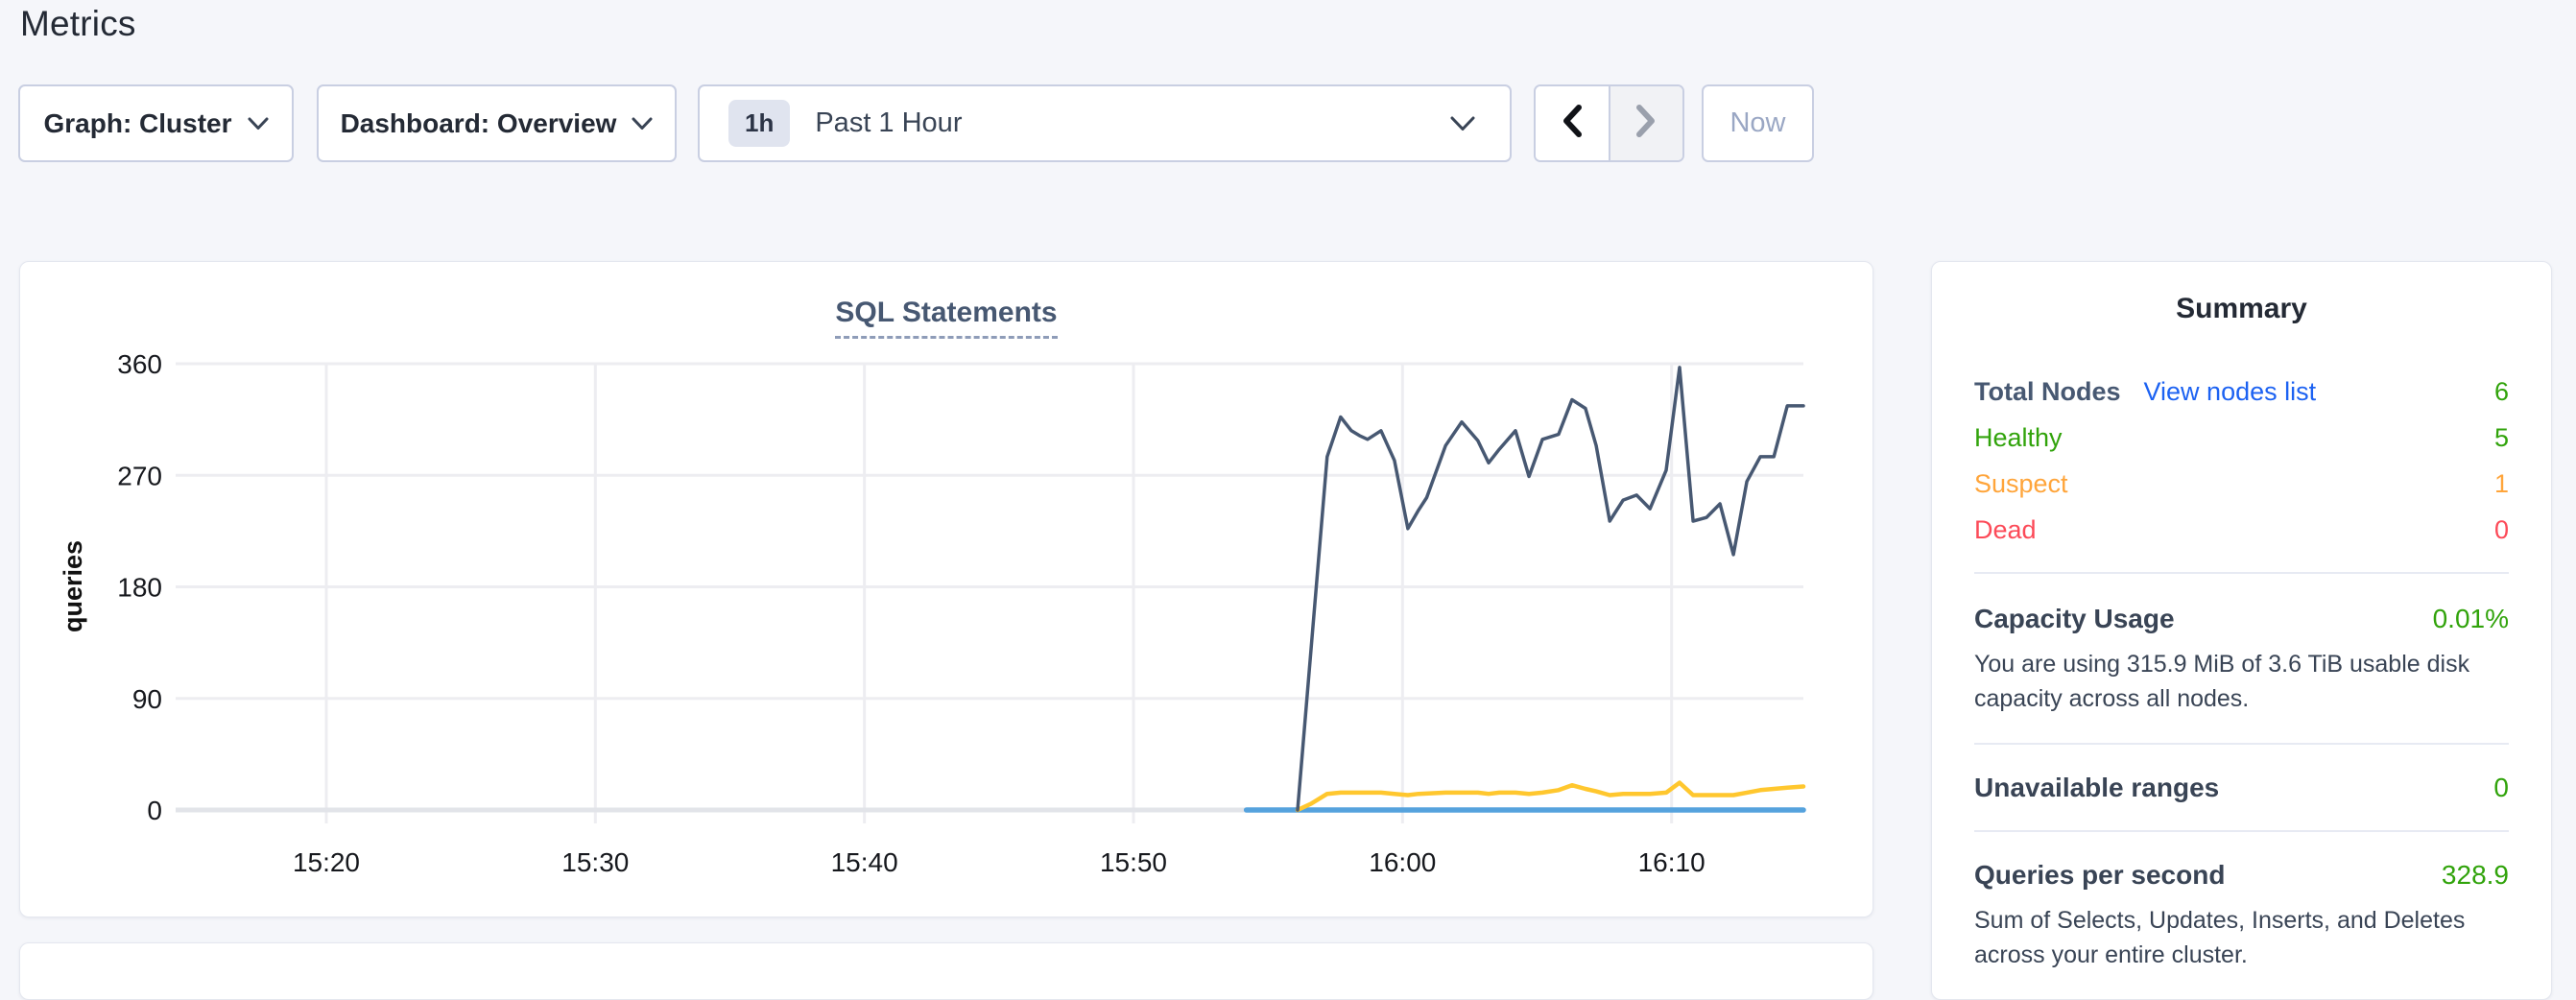 The width and height of the screenshot is (2576, 1000). Describe the element at coordinates (2021, 483) in the screenshot. I see `suspect-label: Suspect` at that location.